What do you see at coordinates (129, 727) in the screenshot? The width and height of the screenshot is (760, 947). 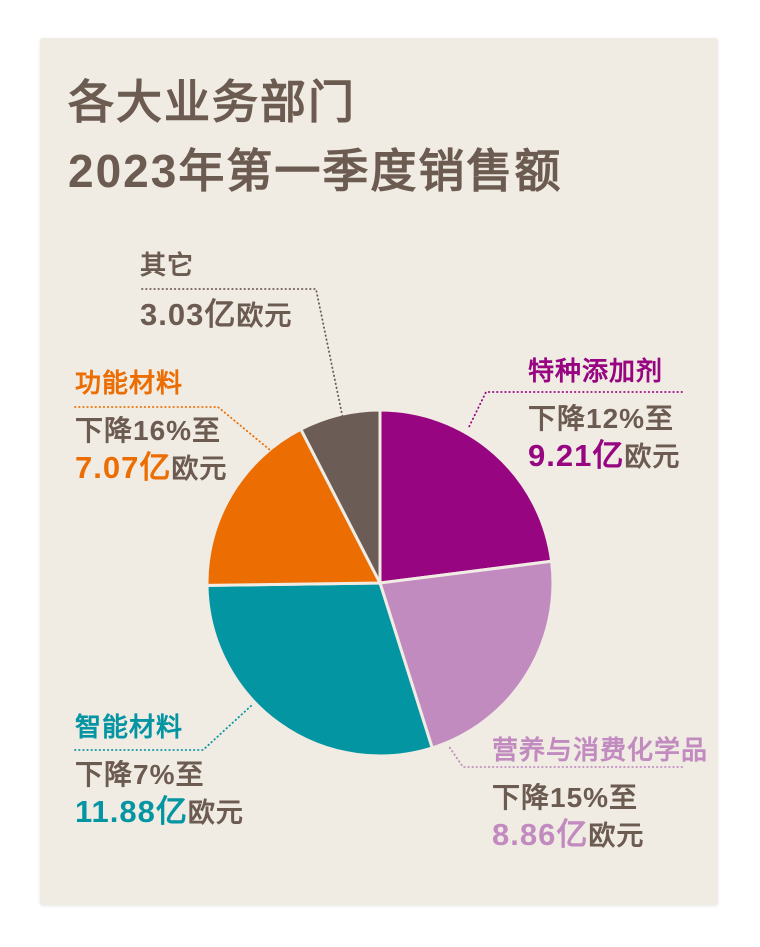 I see `segment-name: 智能材料` at bounding box center [129, 727].